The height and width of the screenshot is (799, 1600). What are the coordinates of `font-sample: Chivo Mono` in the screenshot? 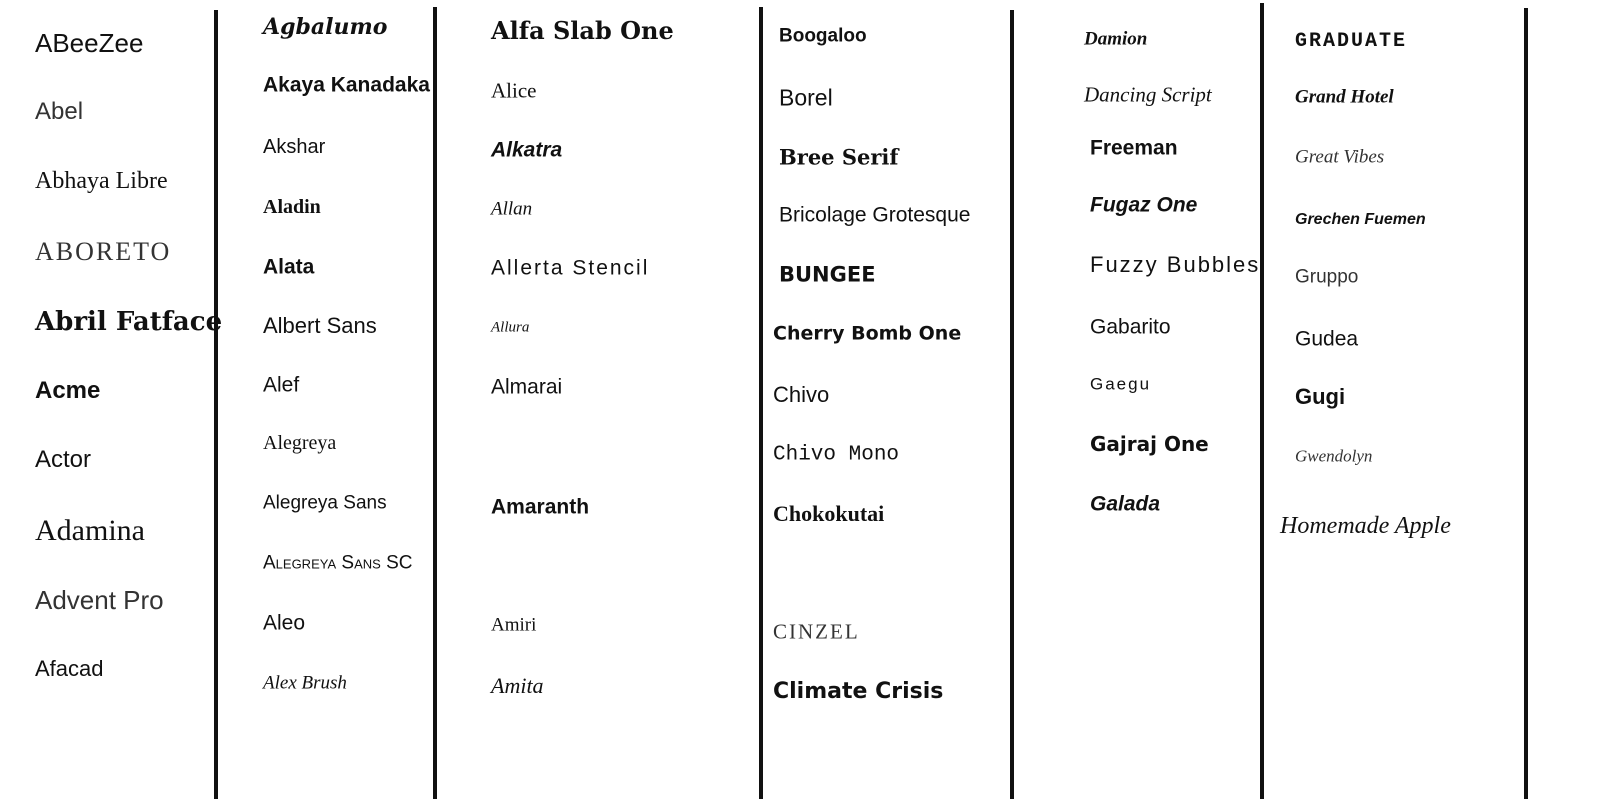 It's located at (836, 455).